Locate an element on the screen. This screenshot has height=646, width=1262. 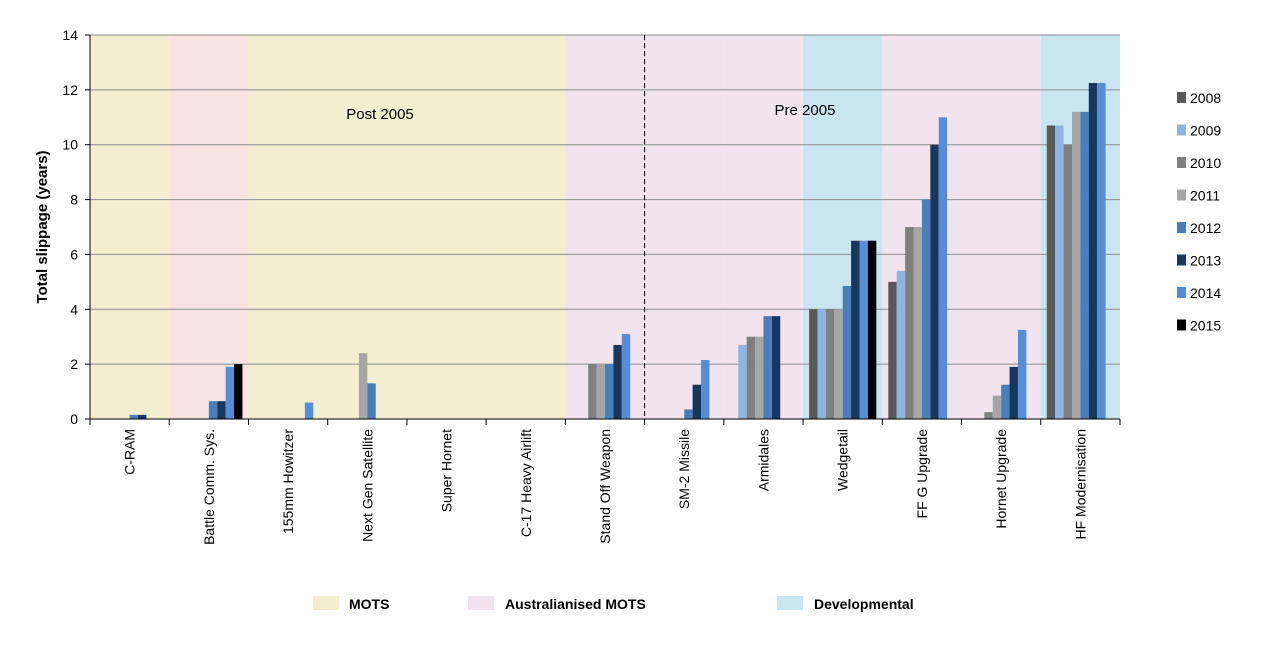
legend-label-2011: 2011 is located at coordinates (1205, 196).